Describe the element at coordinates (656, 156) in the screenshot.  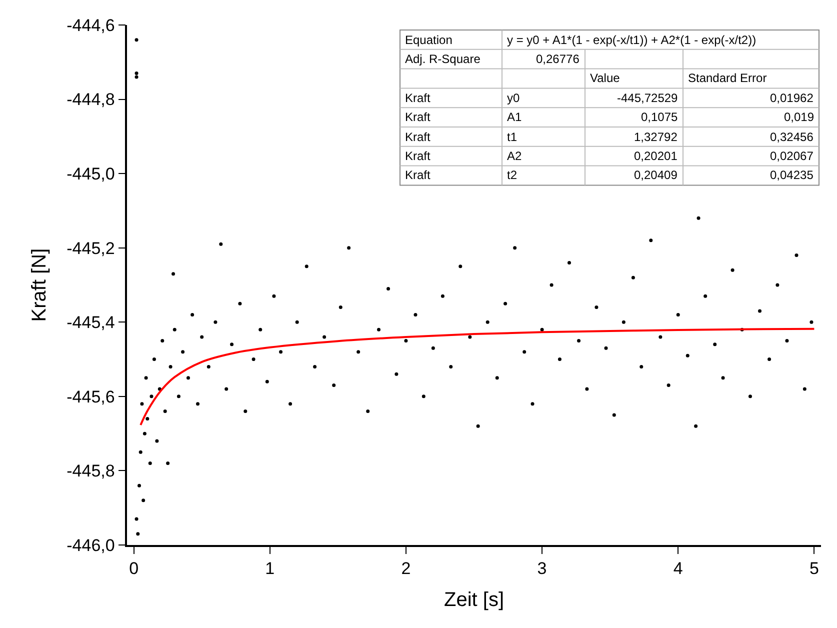
I see `annotation: 0,20201` at that location.